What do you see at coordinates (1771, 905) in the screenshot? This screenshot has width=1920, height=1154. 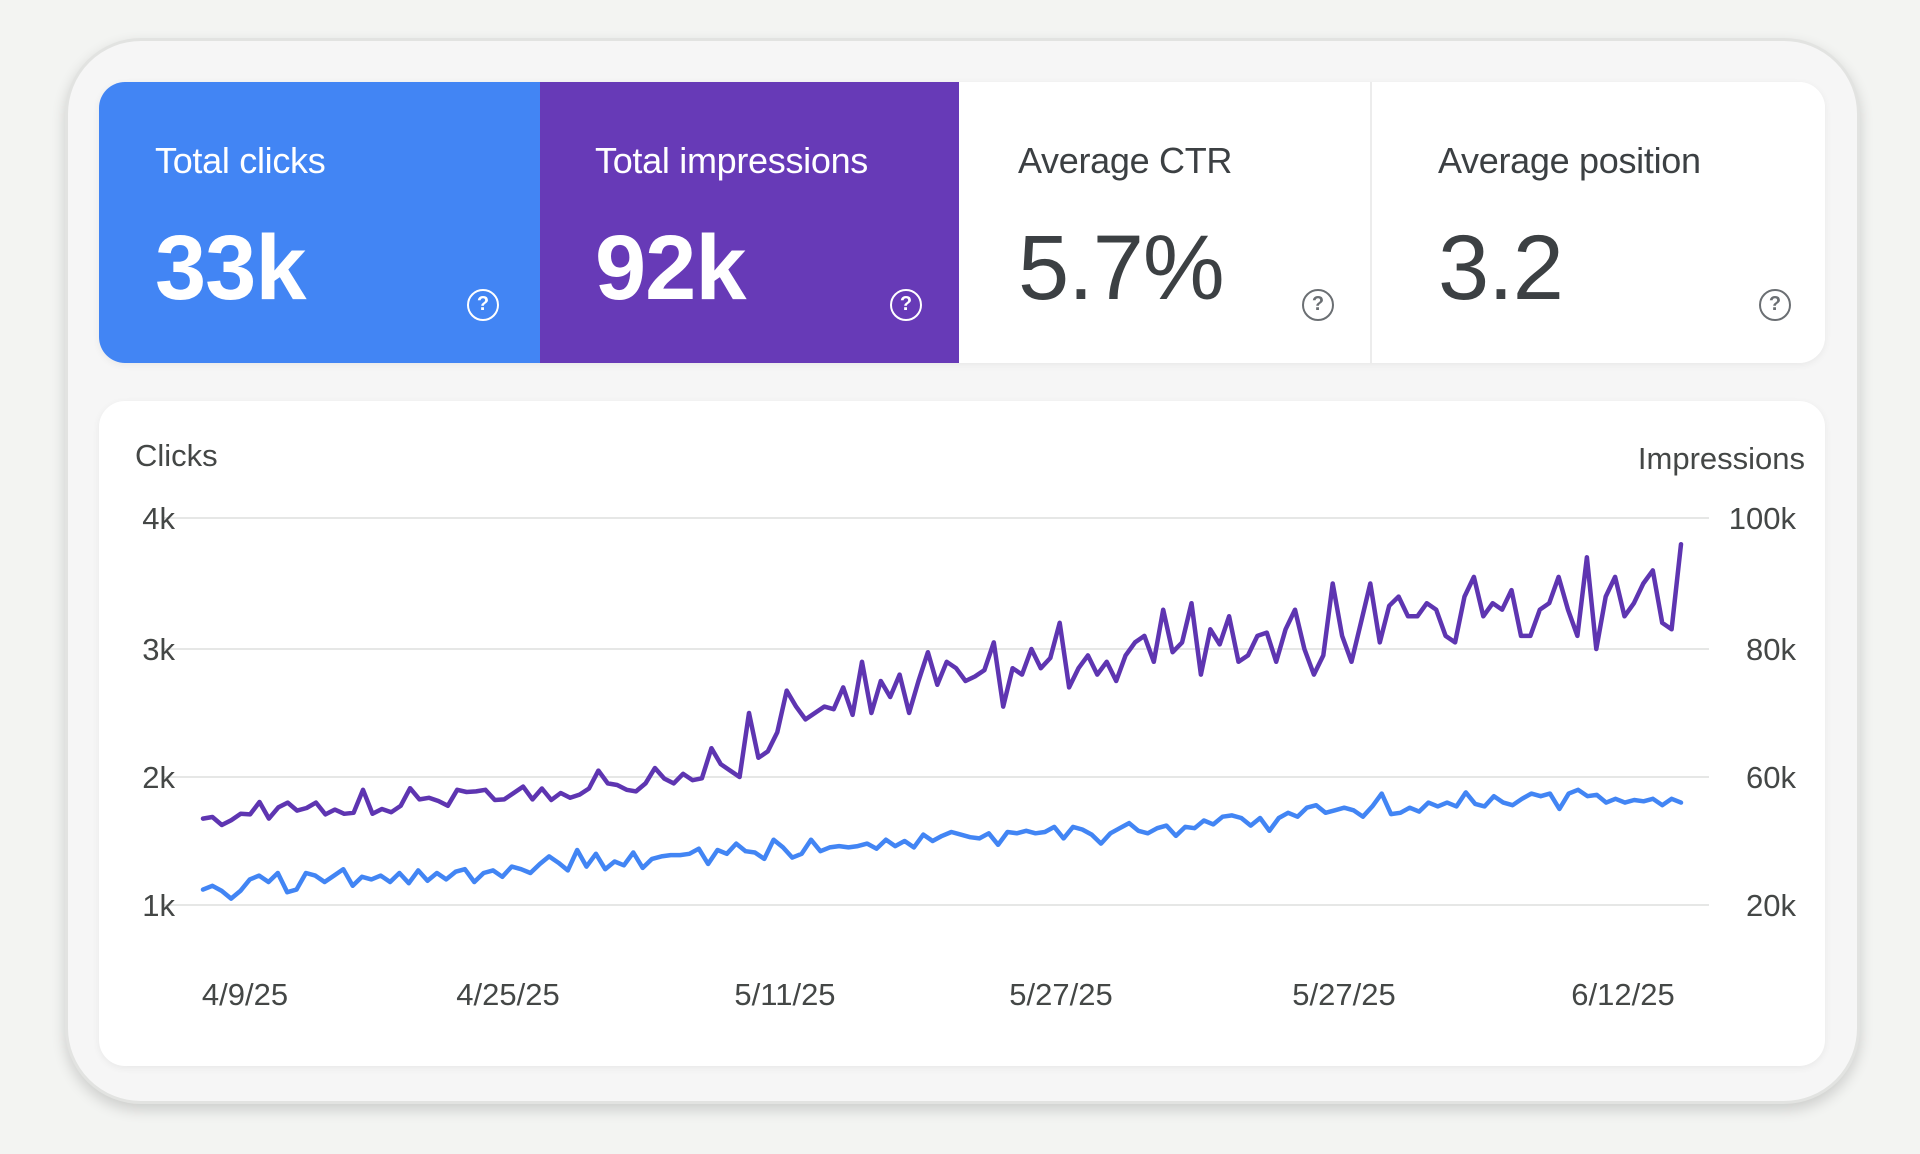 I see `y-right-tick-label: 20k` at bounding box center [1771, 905].